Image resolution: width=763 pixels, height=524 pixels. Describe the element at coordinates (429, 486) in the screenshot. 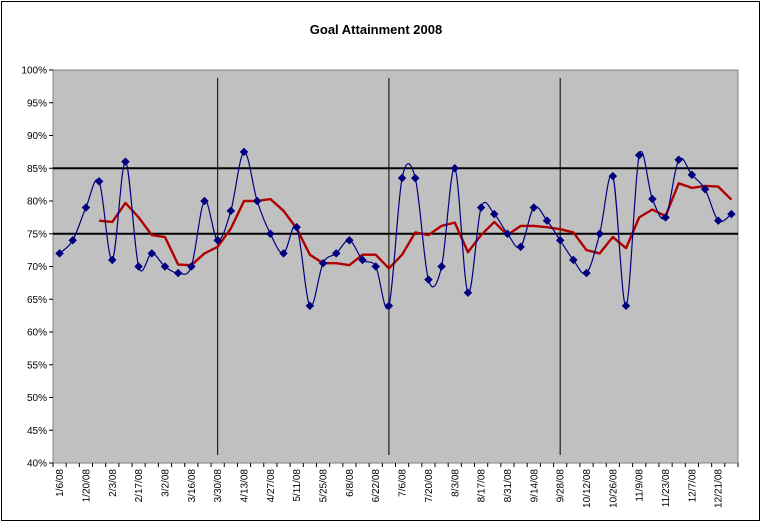

I see `x-tick-label: 7/20/08` at that location.